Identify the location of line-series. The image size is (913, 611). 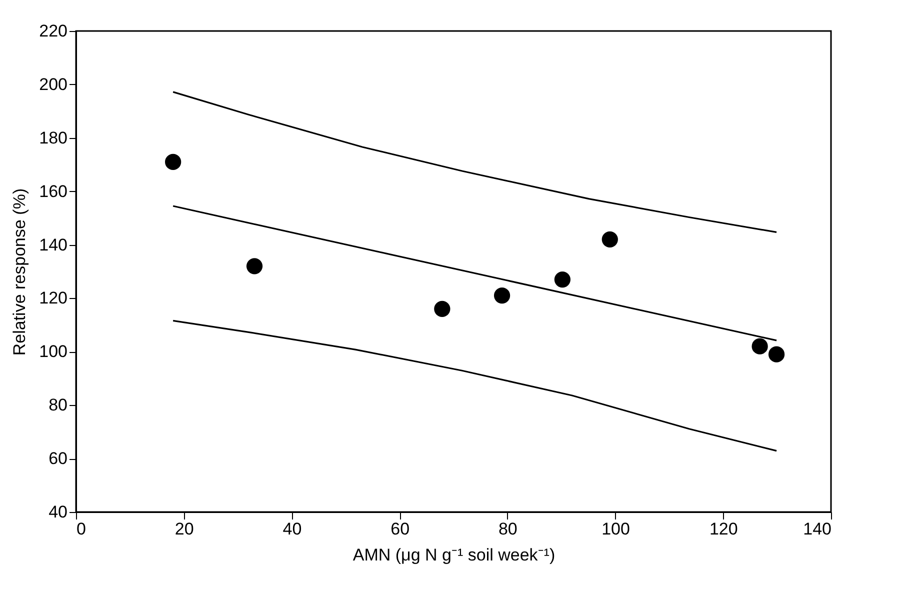
(475, 386).